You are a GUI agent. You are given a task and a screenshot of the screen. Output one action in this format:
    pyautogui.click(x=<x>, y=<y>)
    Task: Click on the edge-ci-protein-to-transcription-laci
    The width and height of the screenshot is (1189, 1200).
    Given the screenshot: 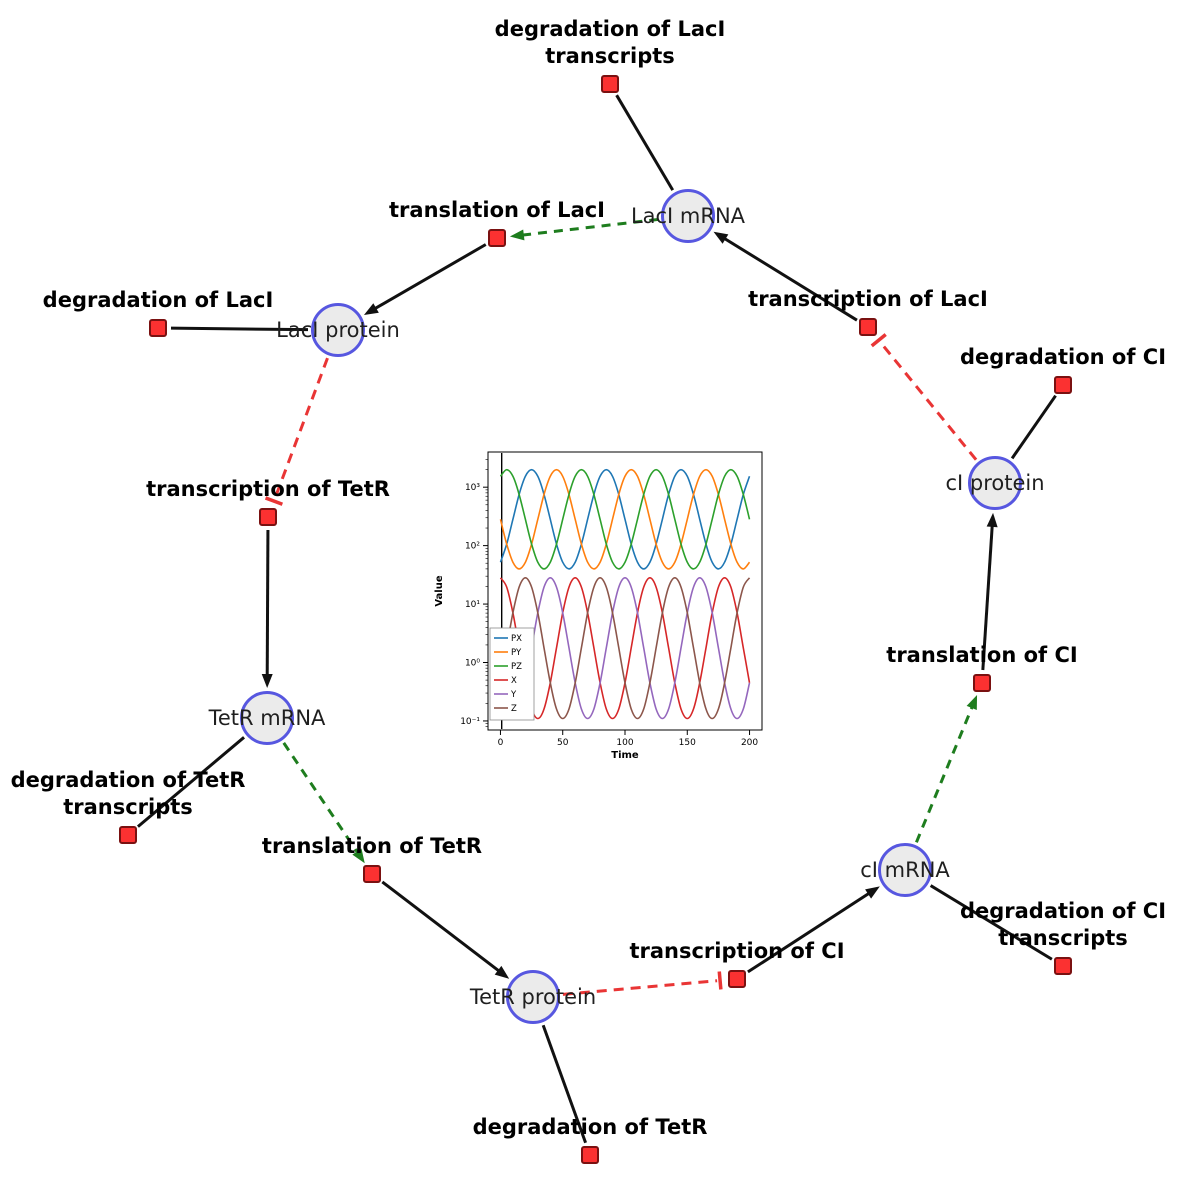 What is the action you would take?
    pyautogui.click(x=928, y=401)
    